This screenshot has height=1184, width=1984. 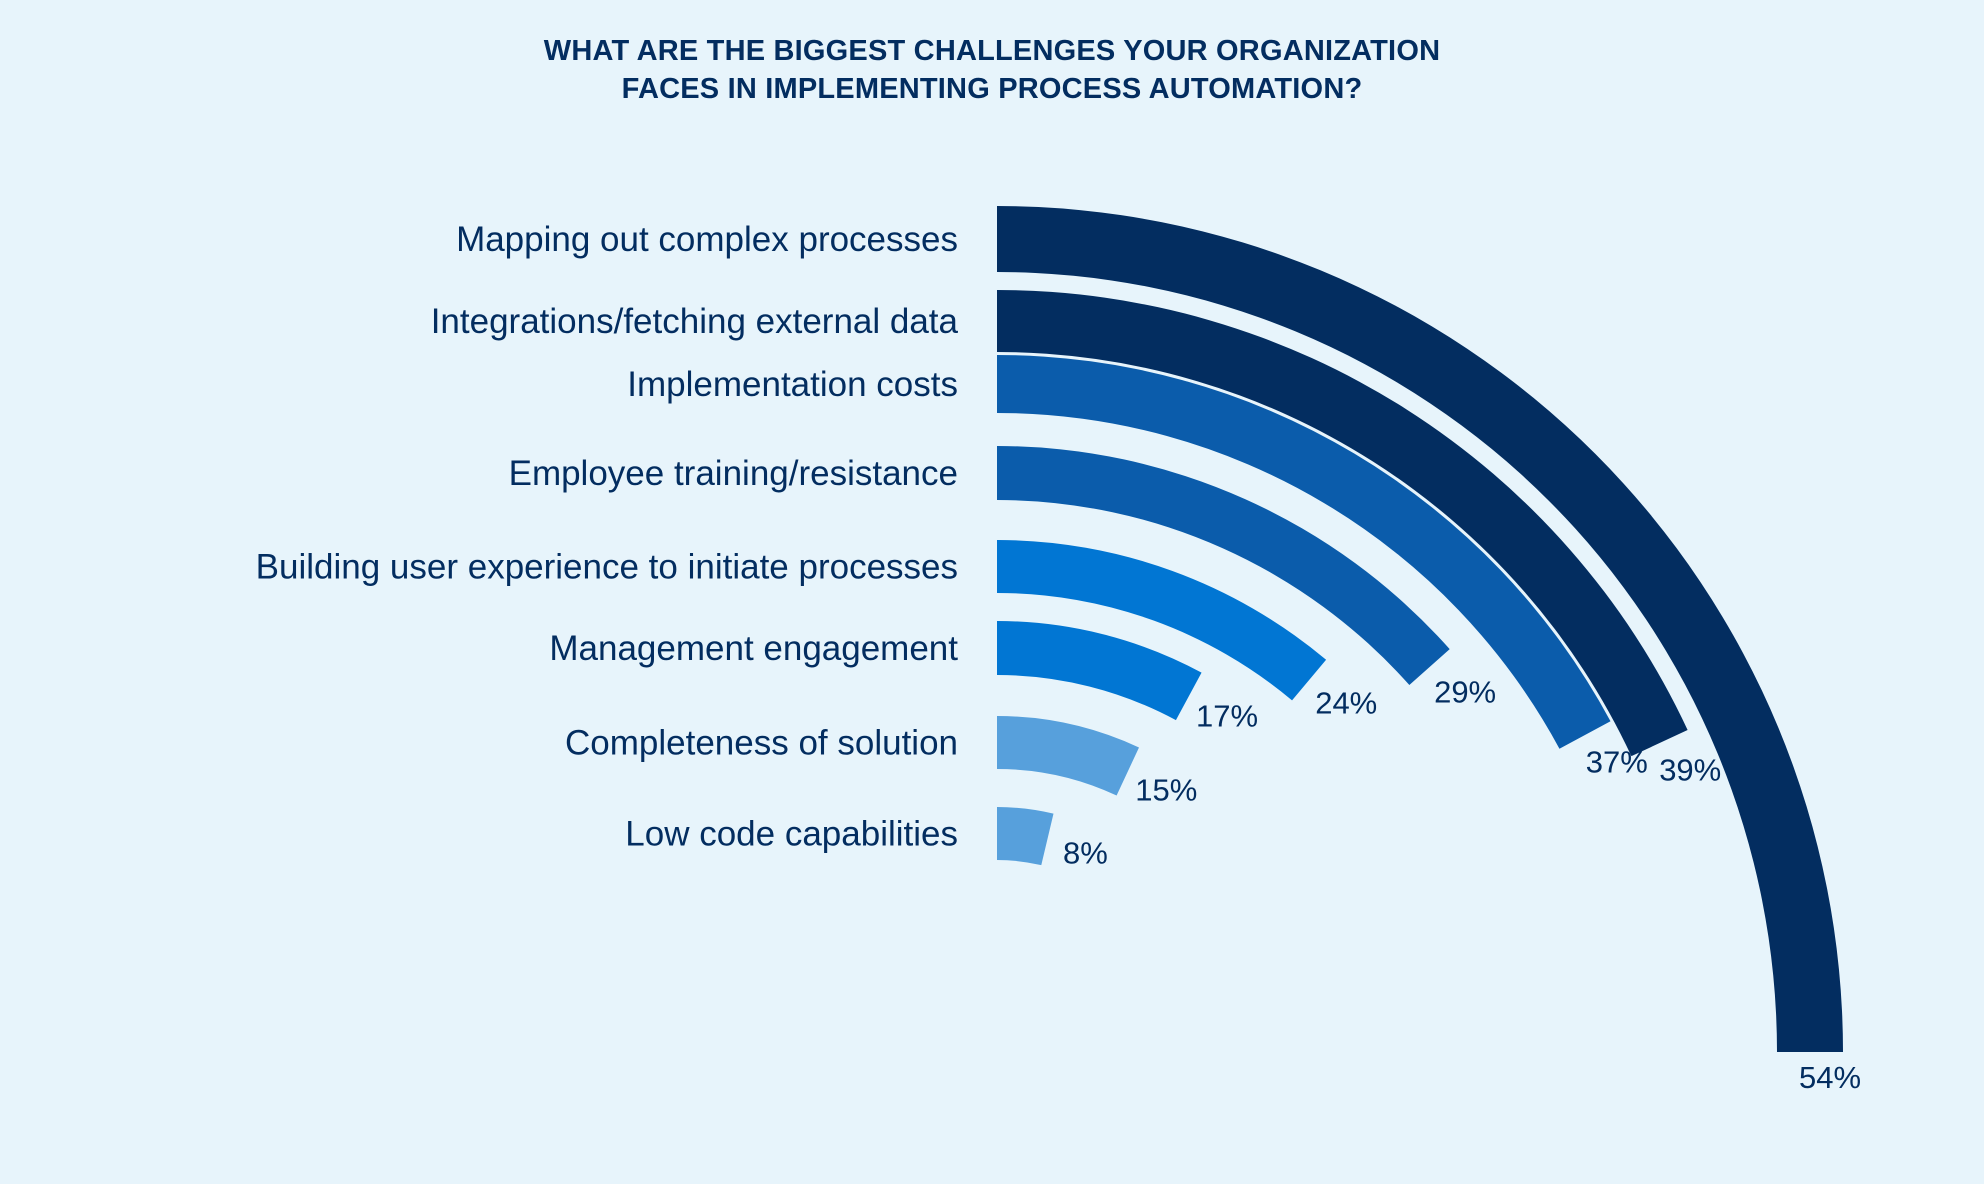 I want to click on value-label: 17%, so click(x=1227, y=715).